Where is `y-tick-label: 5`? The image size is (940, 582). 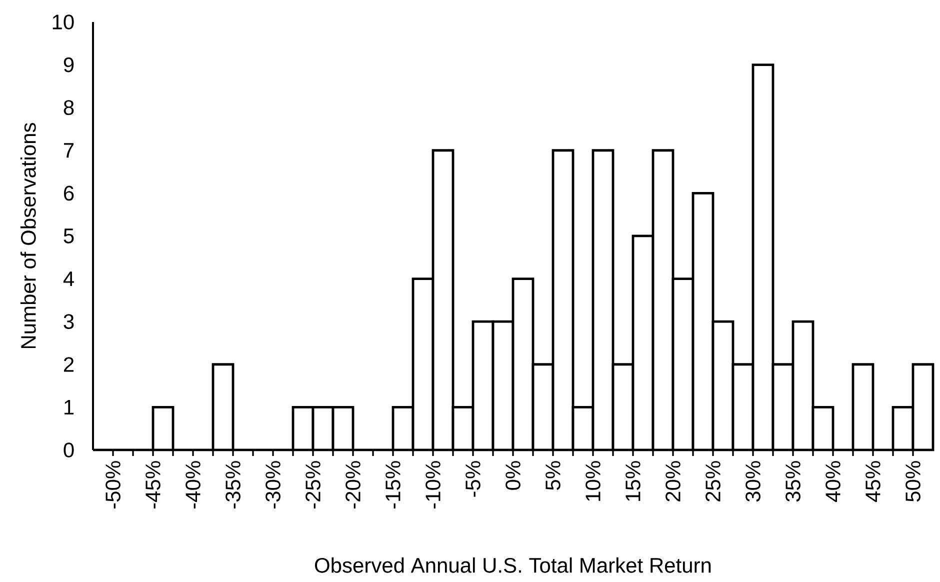
y-tick-label: 5 is located at coordinates (69, 236).